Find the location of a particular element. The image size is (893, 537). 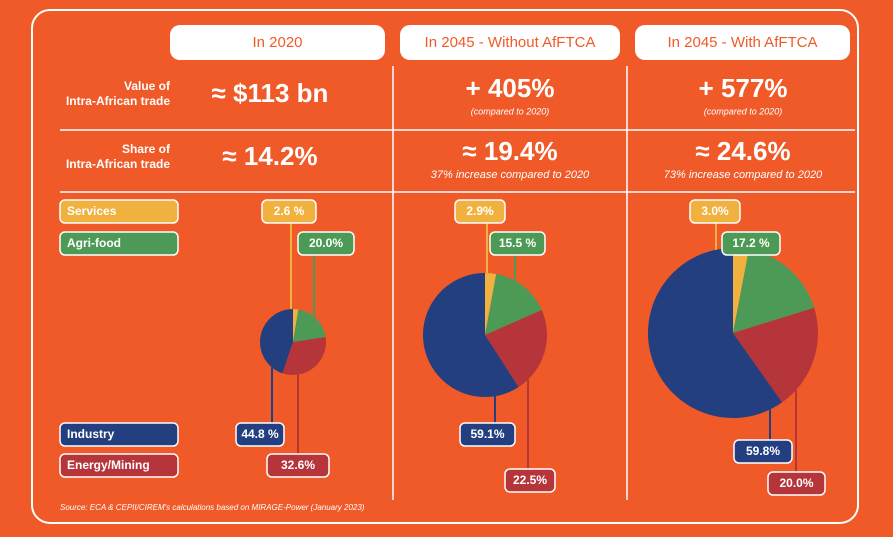

column-header: In 2045 - With AfFTCA is located at coordinates (742, 42).